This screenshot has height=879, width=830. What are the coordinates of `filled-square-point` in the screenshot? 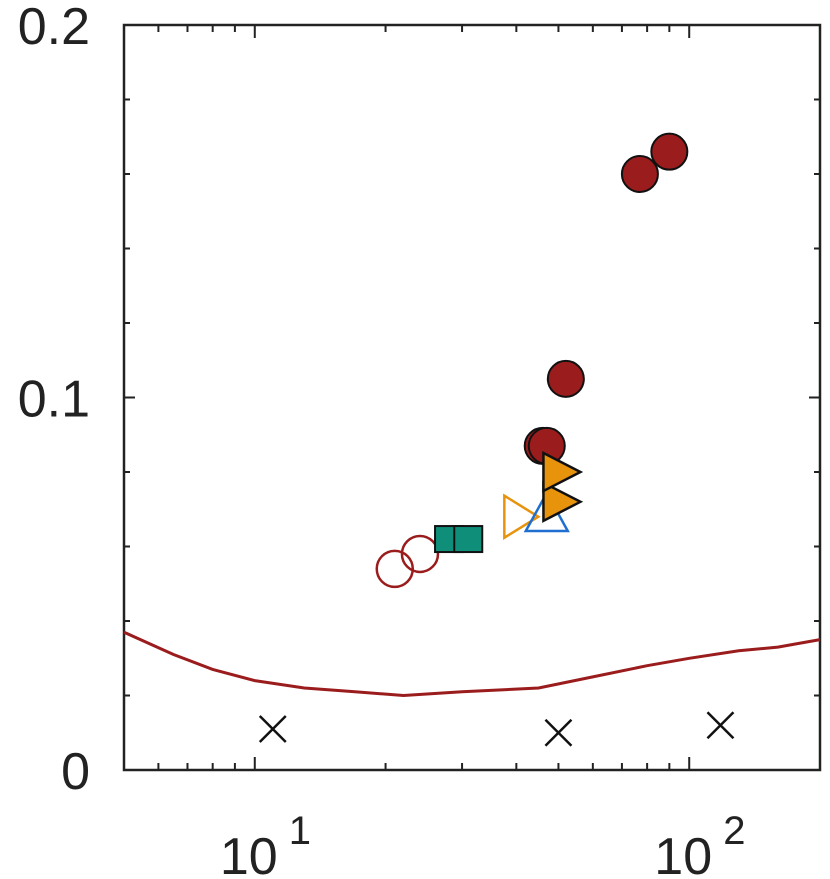 It's located at (468, 539).